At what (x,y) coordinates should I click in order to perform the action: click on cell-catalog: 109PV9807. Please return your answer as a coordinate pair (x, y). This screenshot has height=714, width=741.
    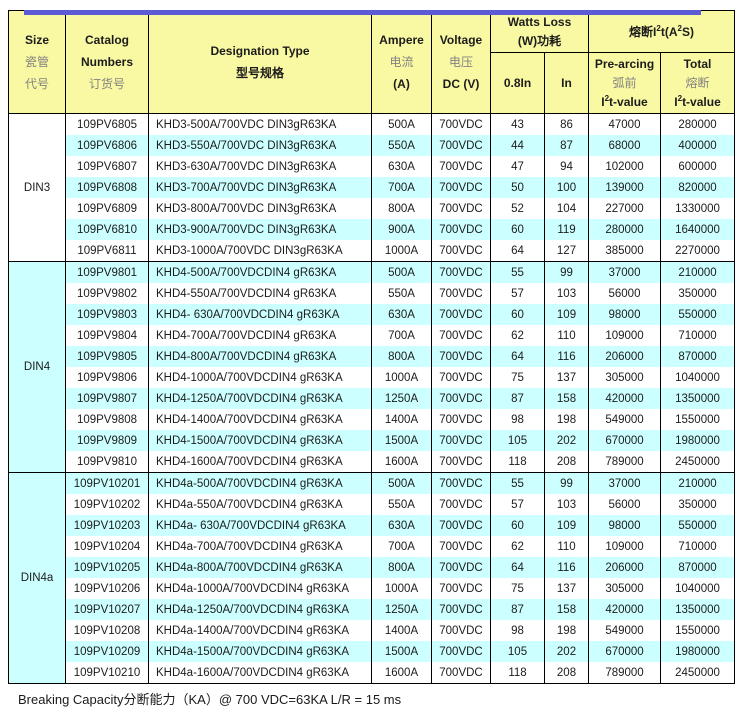
    Looking at the image, I should click on (107, 398).